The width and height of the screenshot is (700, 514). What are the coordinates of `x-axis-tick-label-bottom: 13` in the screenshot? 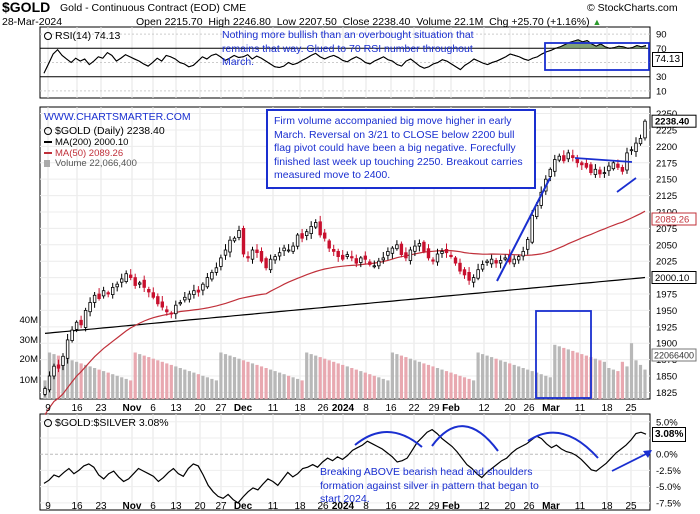 It's located at (176, 506).